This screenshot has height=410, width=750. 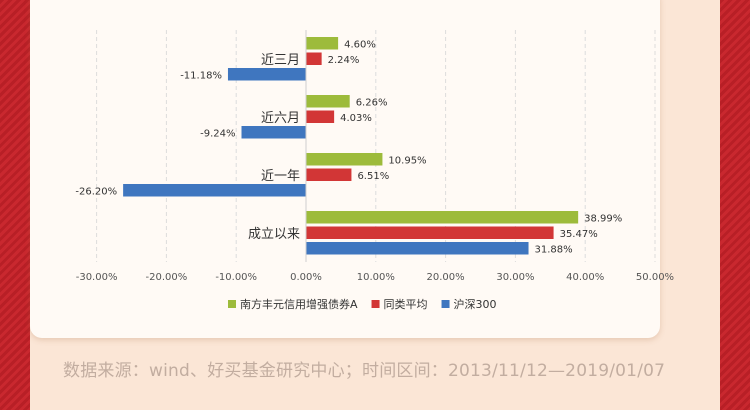 What do you see at coordinates (376, 277) in the screenshot?
I see `x-tick-label: 10.00%` at bounding box center [376, 277].